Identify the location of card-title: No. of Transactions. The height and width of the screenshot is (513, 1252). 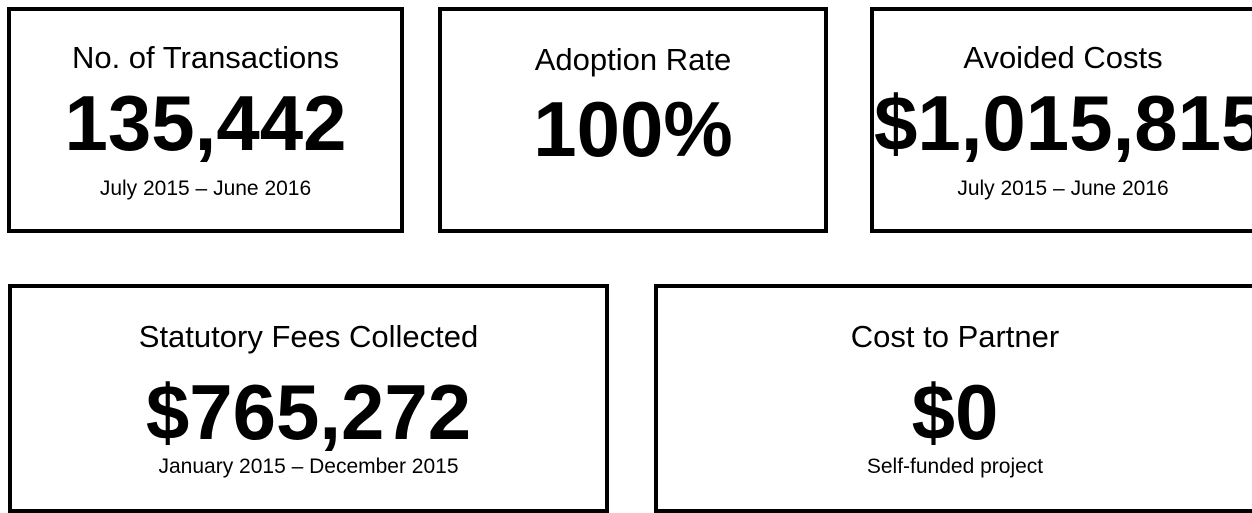
(205, 57).